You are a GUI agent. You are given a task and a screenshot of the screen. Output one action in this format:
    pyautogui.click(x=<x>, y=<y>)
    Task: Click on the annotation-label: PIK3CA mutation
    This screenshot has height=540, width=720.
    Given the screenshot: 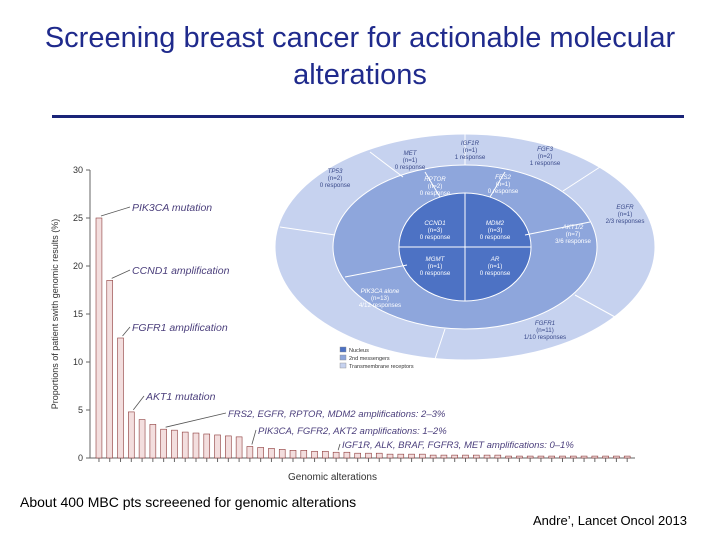 What is the action you would take?
    pyautogui.click(x=172, y=208)
    